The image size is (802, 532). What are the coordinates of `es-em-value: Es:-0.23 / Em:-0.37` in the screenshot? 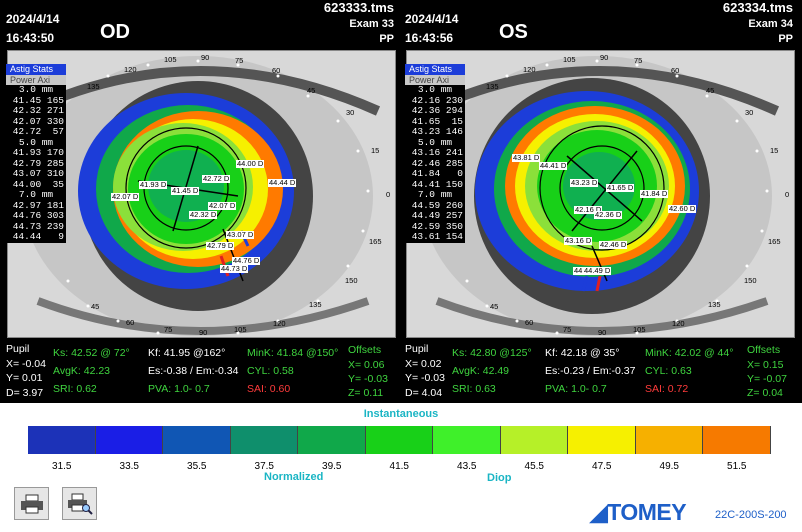 It's located at (590, 371).